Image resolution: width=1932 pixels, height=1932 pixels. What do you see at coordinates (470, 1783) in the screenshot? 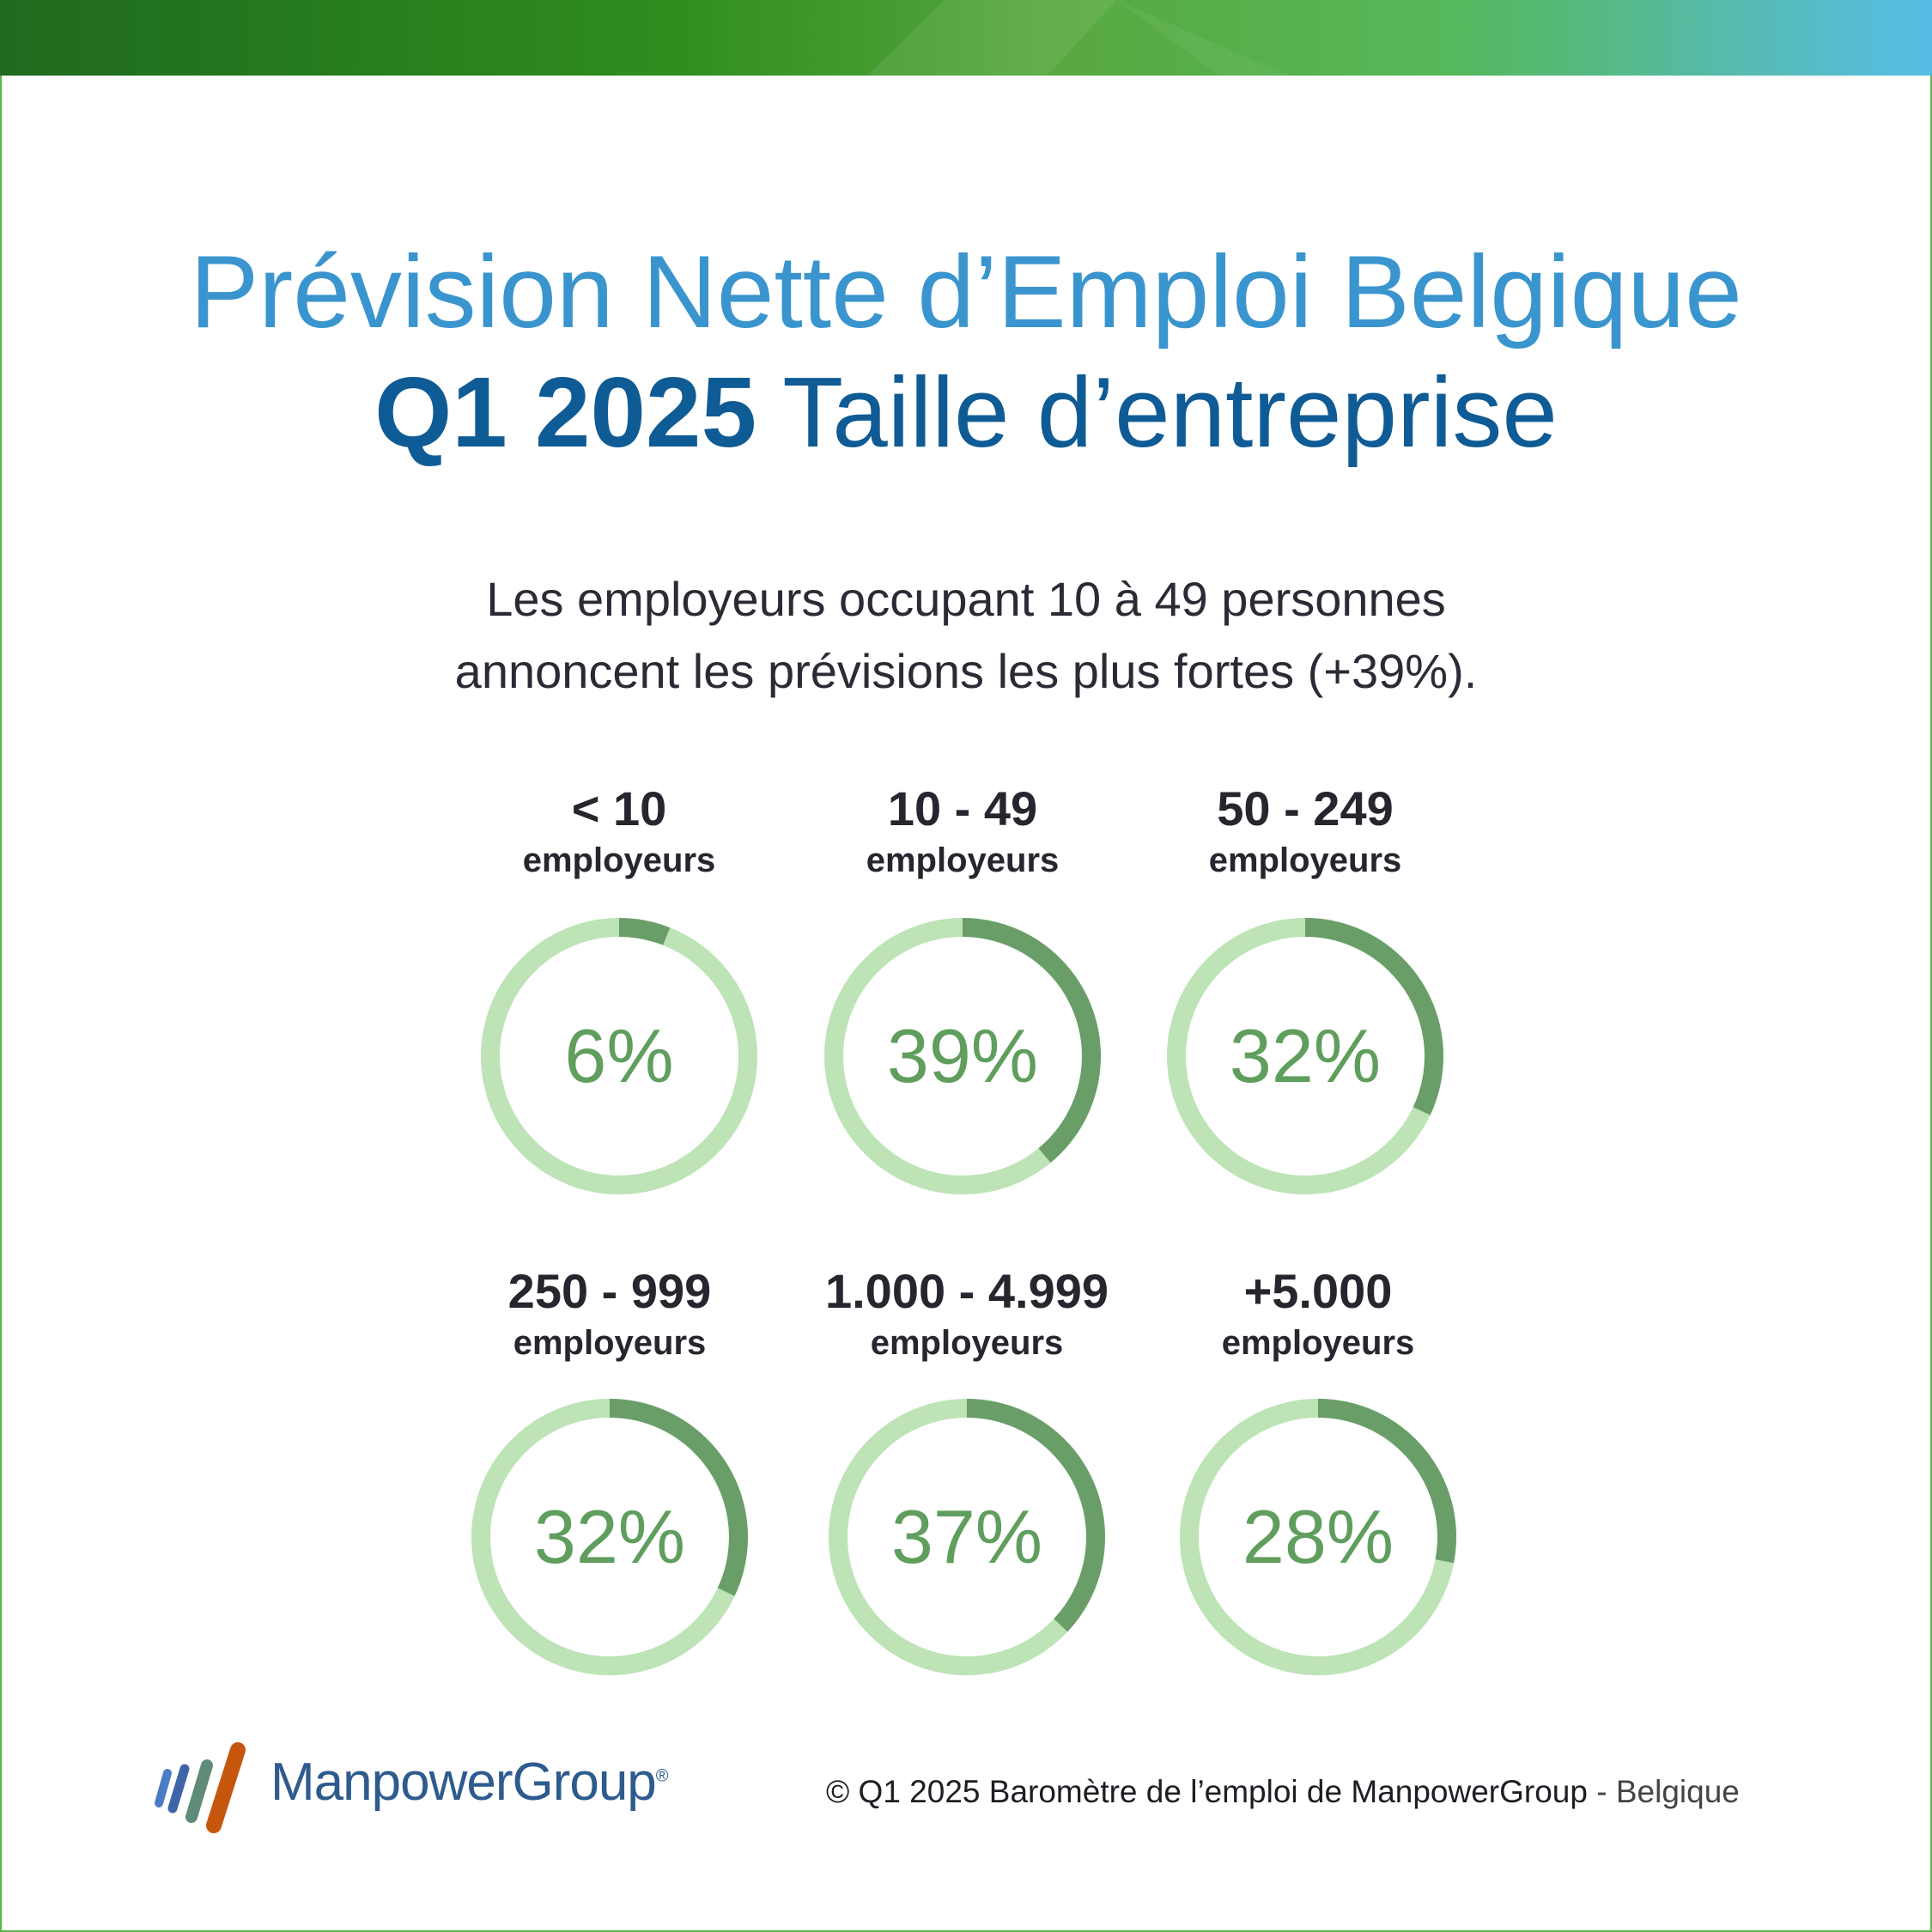
I see `logo-wordmark: ManpowerGroup®` at bounding box center [470, 1783].